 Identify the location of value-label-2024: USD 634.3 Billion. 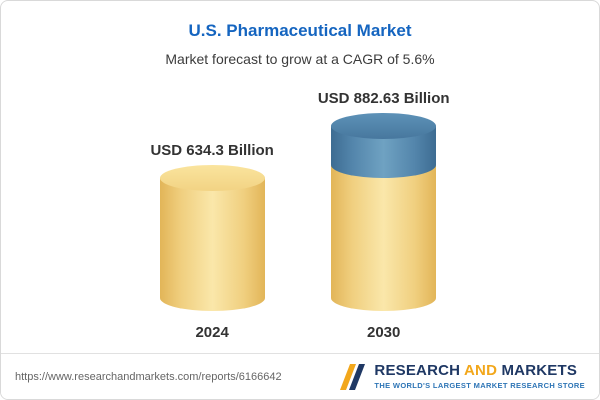
(212, 150).